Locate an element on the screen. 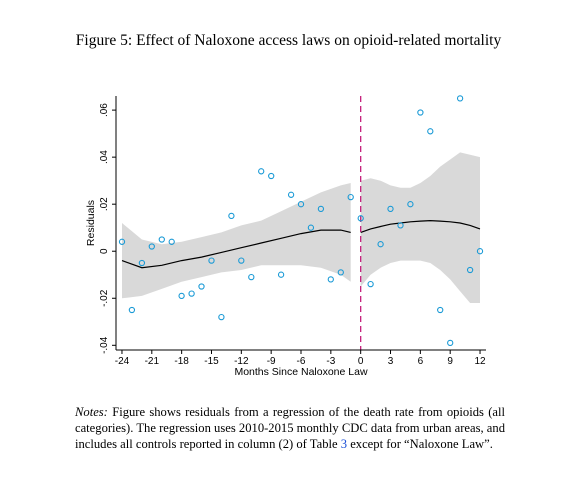  confidence-band-post-law is located at coordinates (420, 227).